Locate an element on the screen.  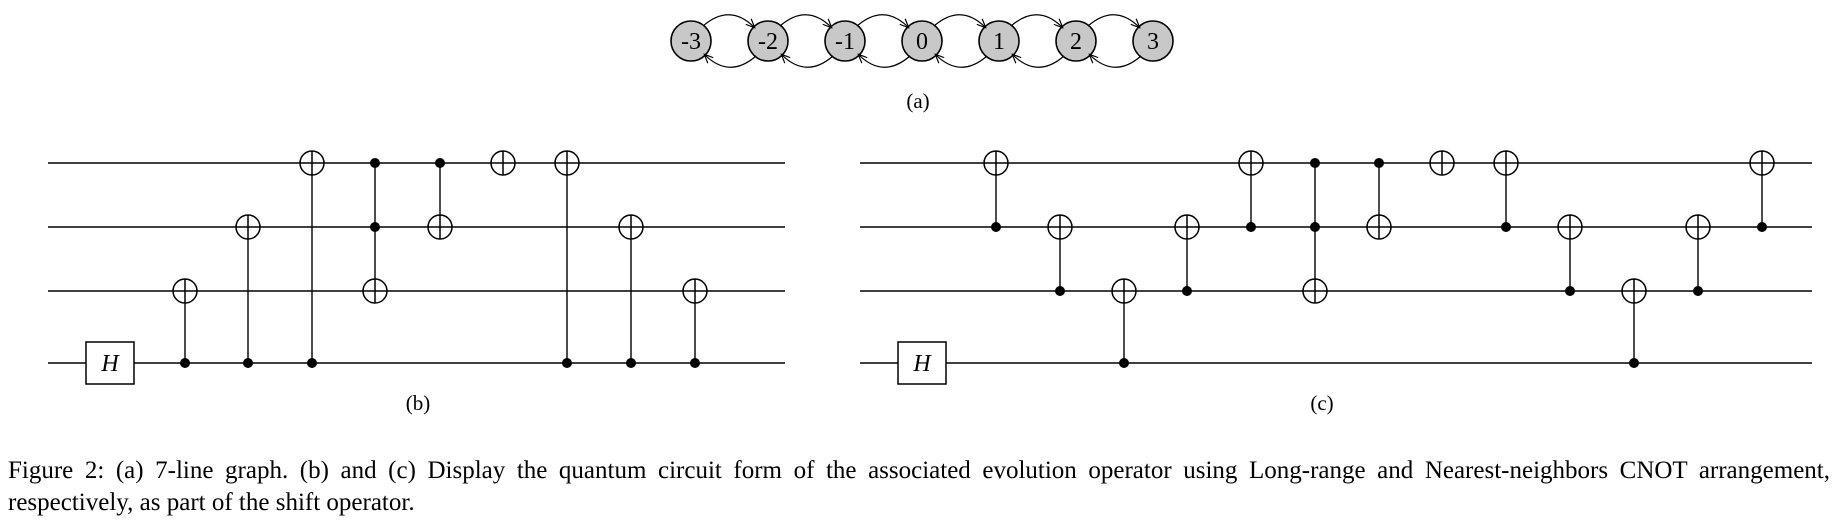
node-label: 0 is located at coordinates (922, 42).